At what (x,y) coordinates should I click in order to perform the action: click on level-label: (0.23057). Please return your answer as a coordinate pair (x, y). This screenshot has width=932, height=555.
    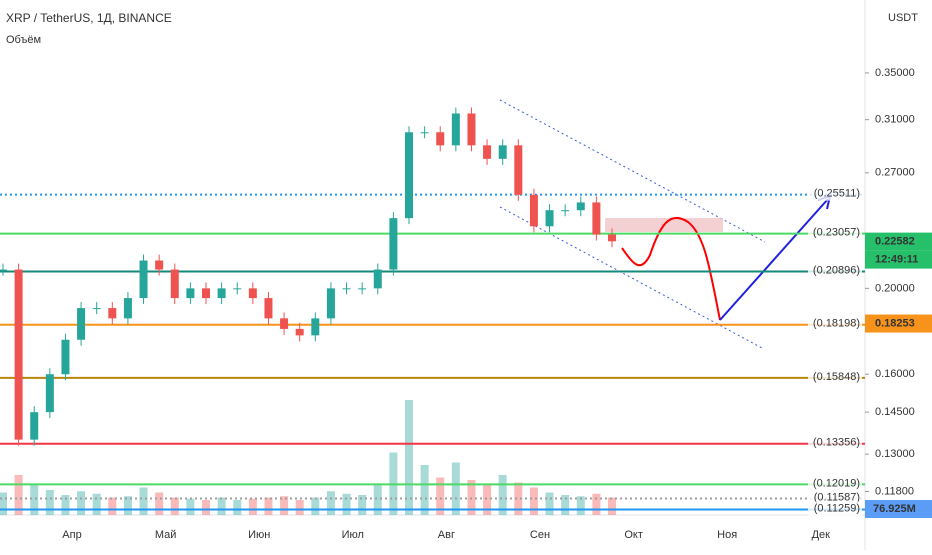
    Looking at the image, I should click on (836, 232).